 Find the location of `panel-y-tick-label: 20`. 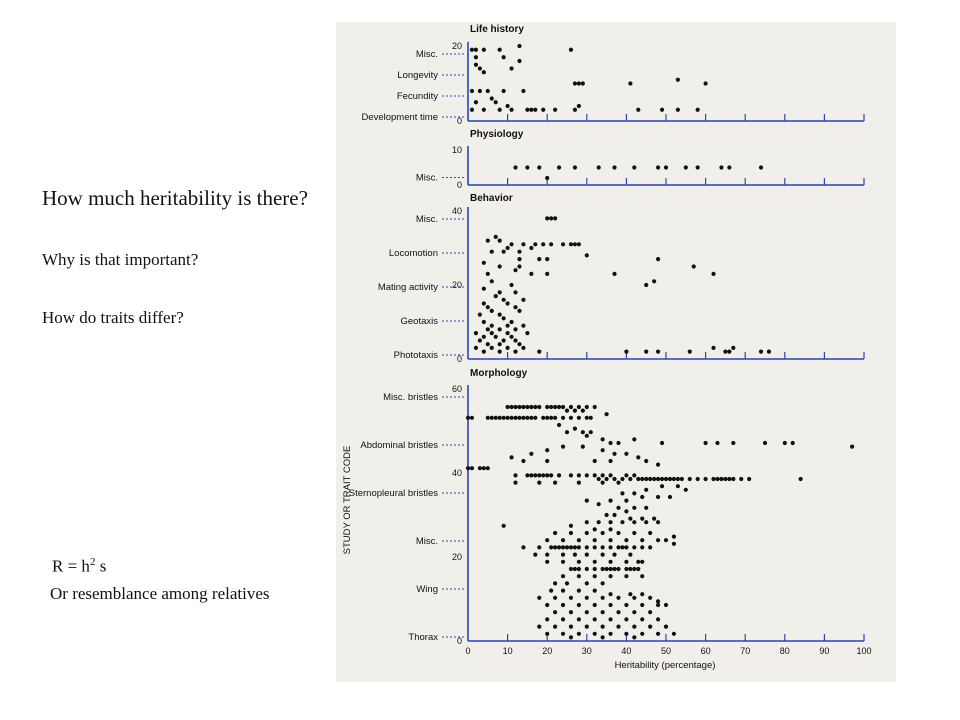

panel-y-tick-label: 20 is located at coordinates (457, 46).